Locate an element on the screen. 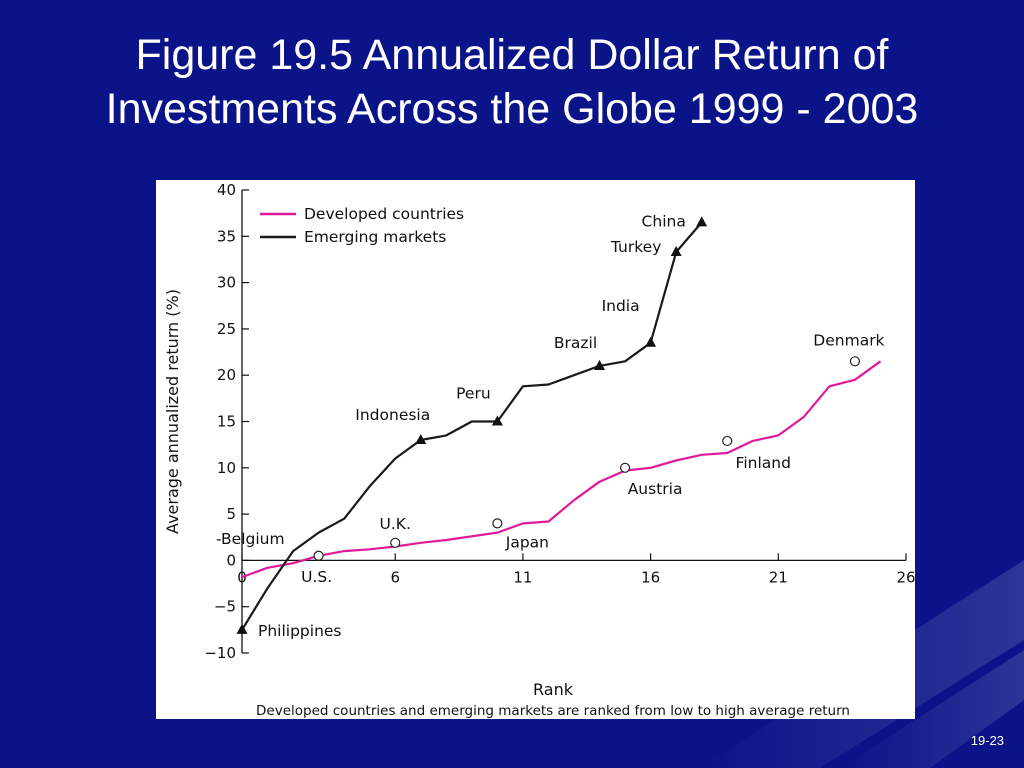 This screenshot has height=768, width=1024. slide-title-line-1: Figure 19.5 Annualized Dollar Return of is located at coordinates (512, 55).